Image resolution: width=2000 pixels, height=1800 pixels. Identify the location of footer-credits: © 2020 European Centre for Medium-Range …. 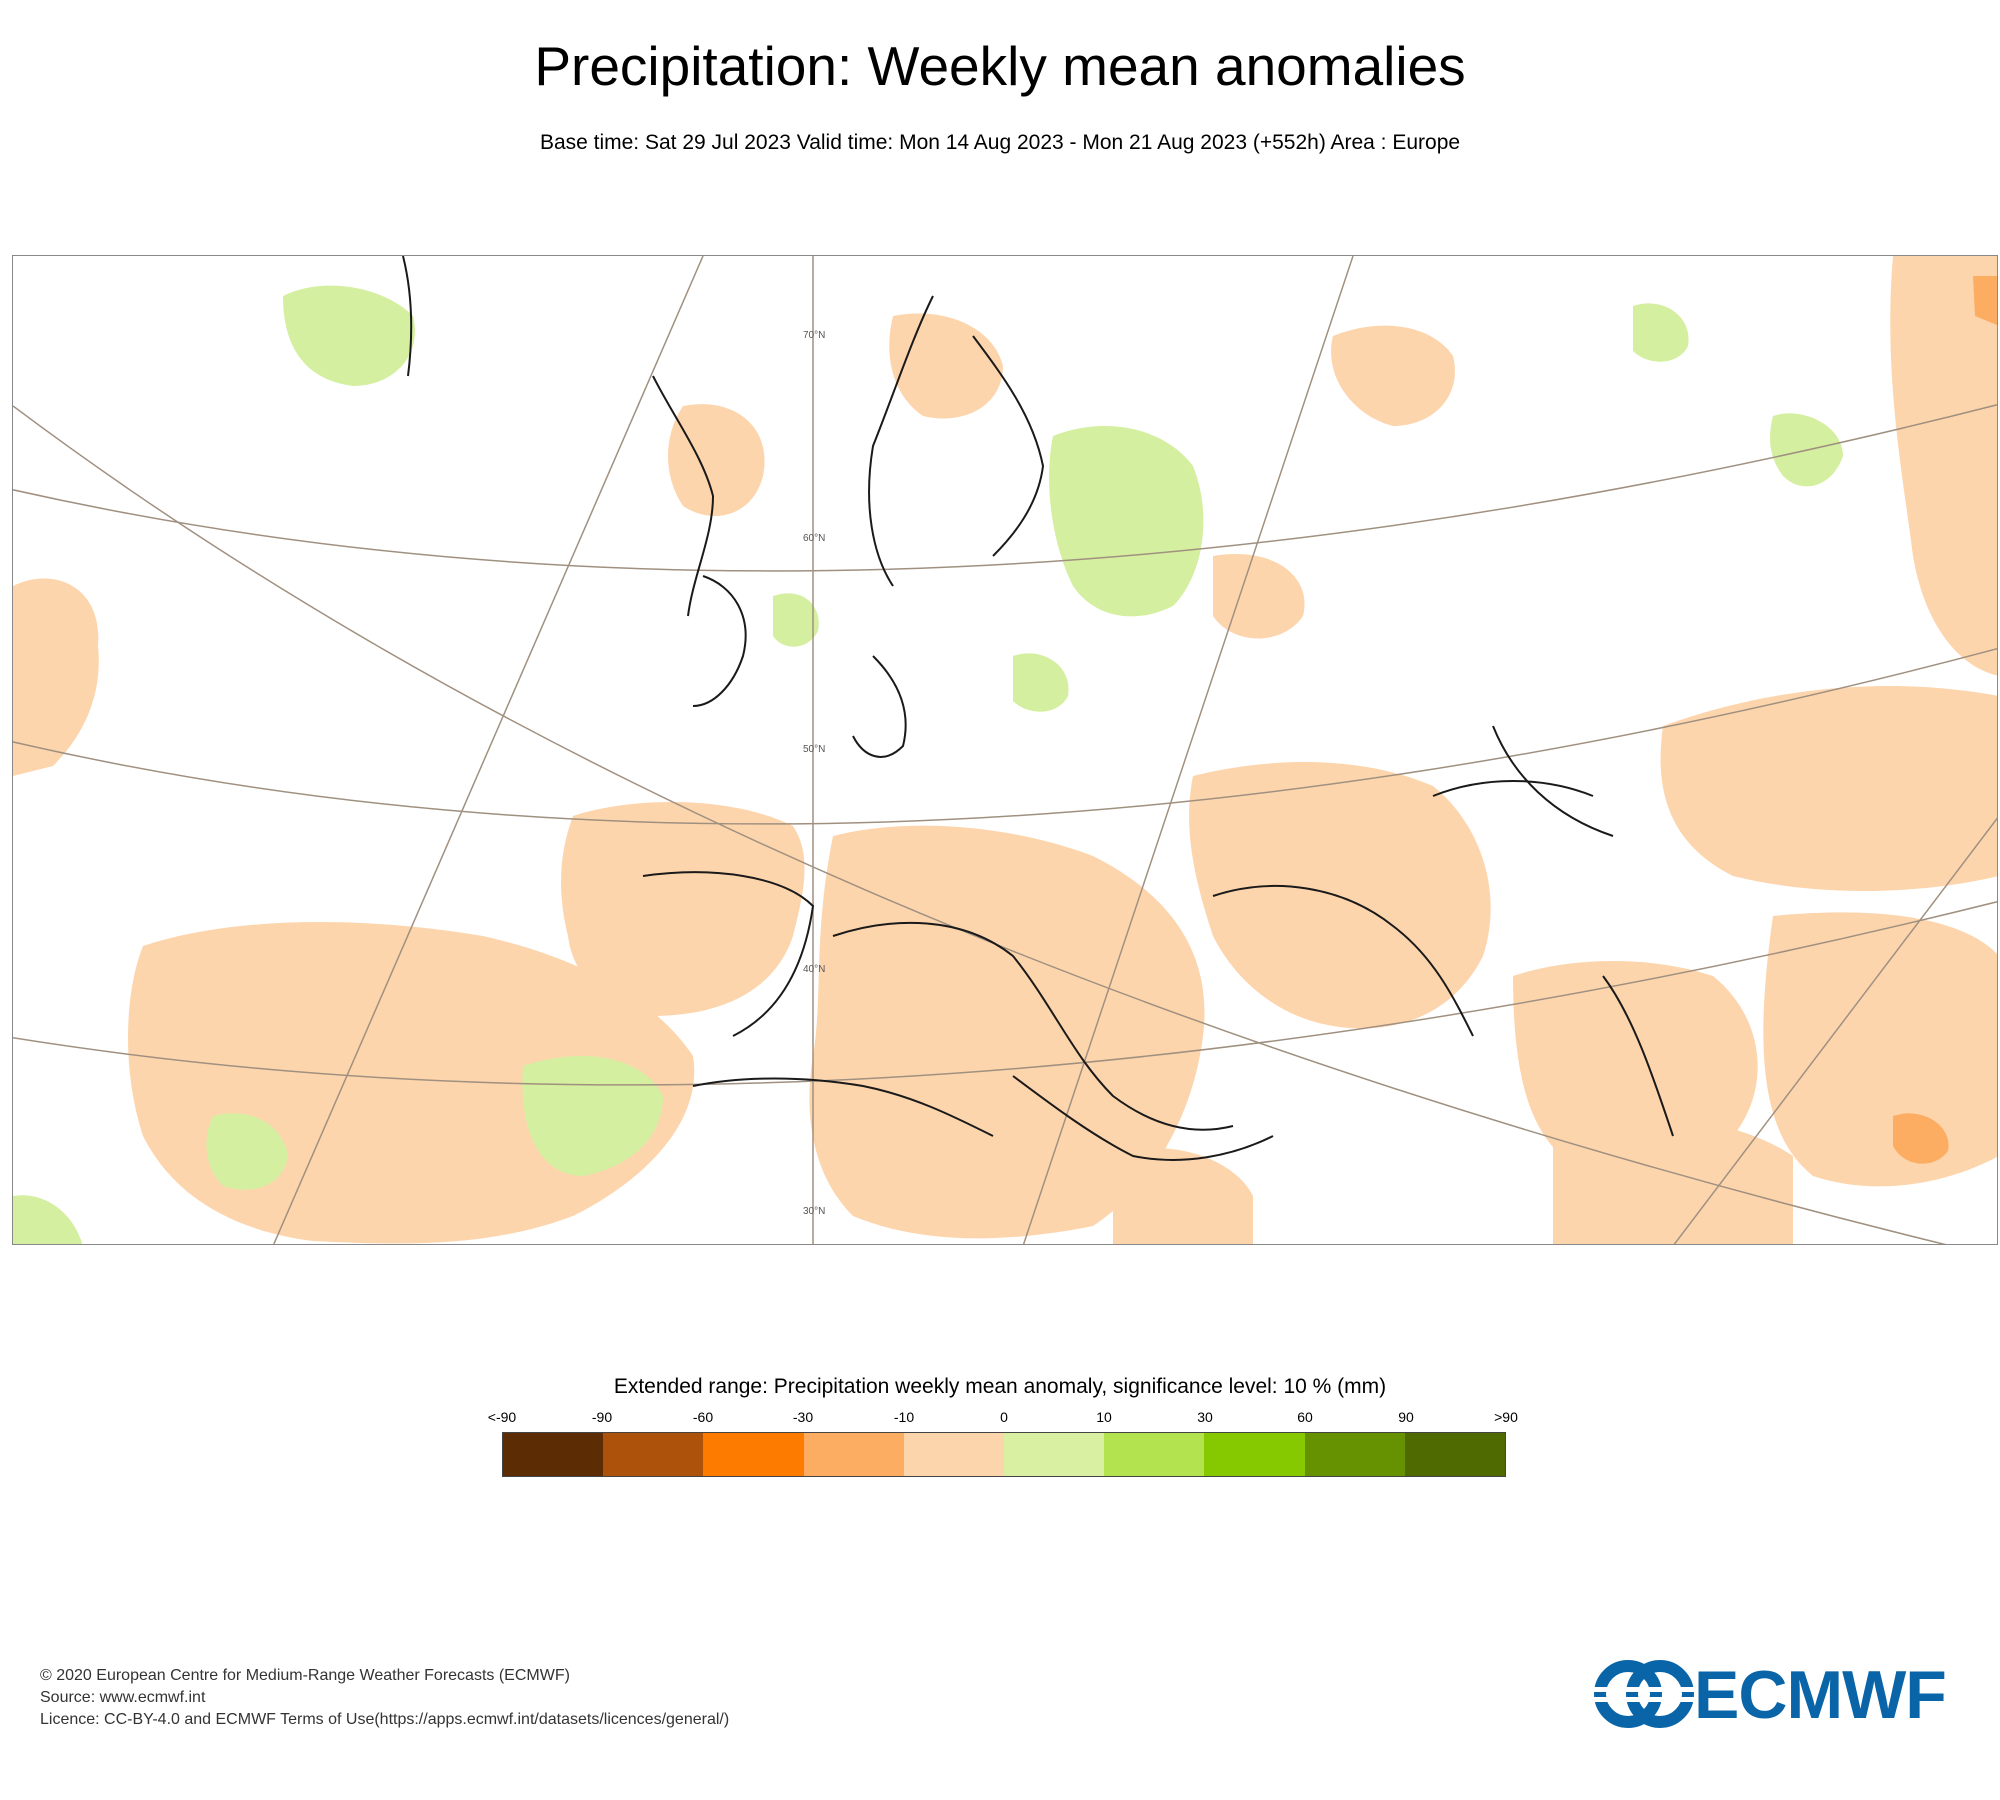
(384, 1698).